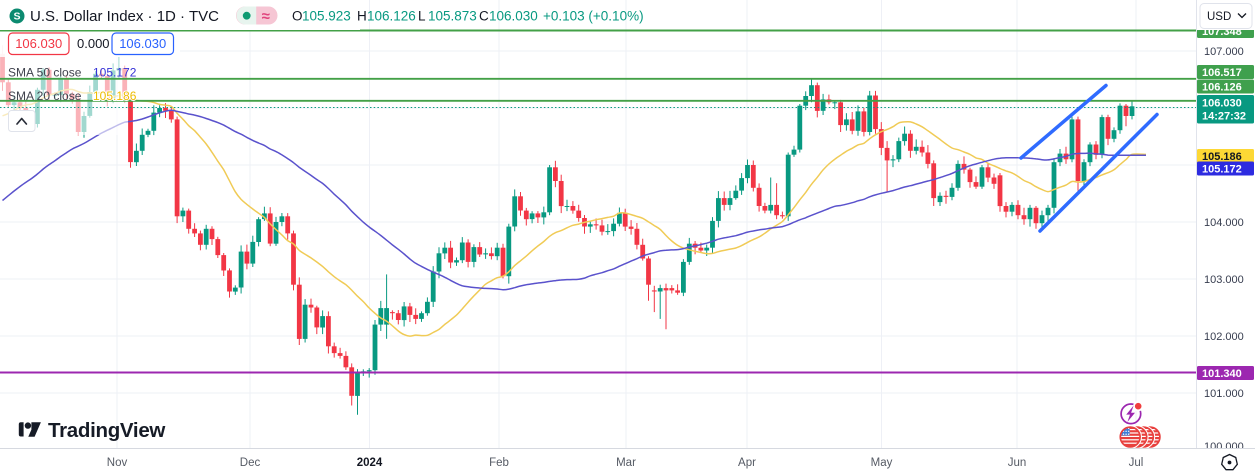 This screenshot has height=476, width=1255. I want to click on svg-text: H, so click(362, 16).